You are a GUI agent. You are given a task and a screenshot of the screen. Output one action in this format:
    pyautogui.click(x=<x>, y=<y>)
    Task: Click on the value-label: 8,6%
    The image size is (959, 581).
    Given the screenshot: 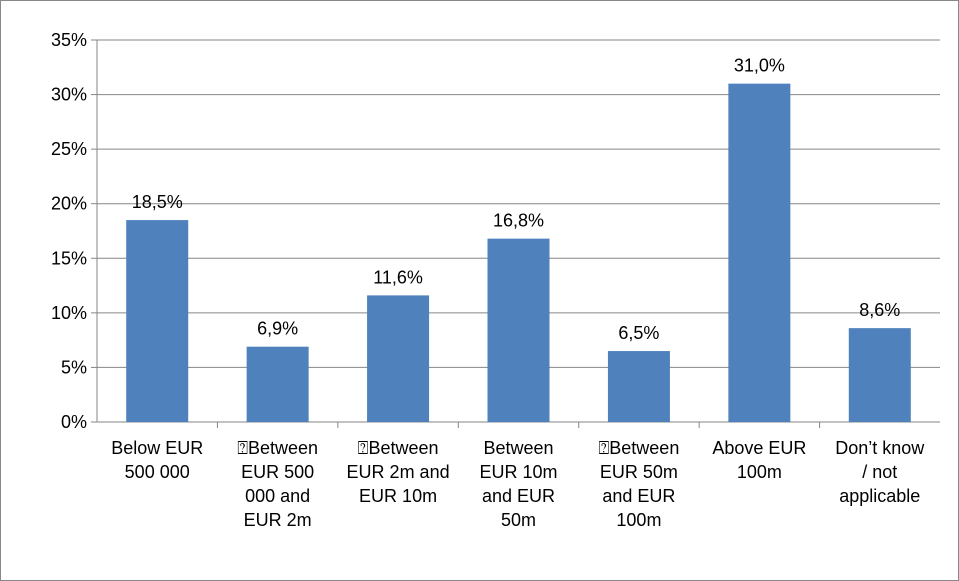 What is the action you would take?
    pyautogui.click(x=879, y=310)
    